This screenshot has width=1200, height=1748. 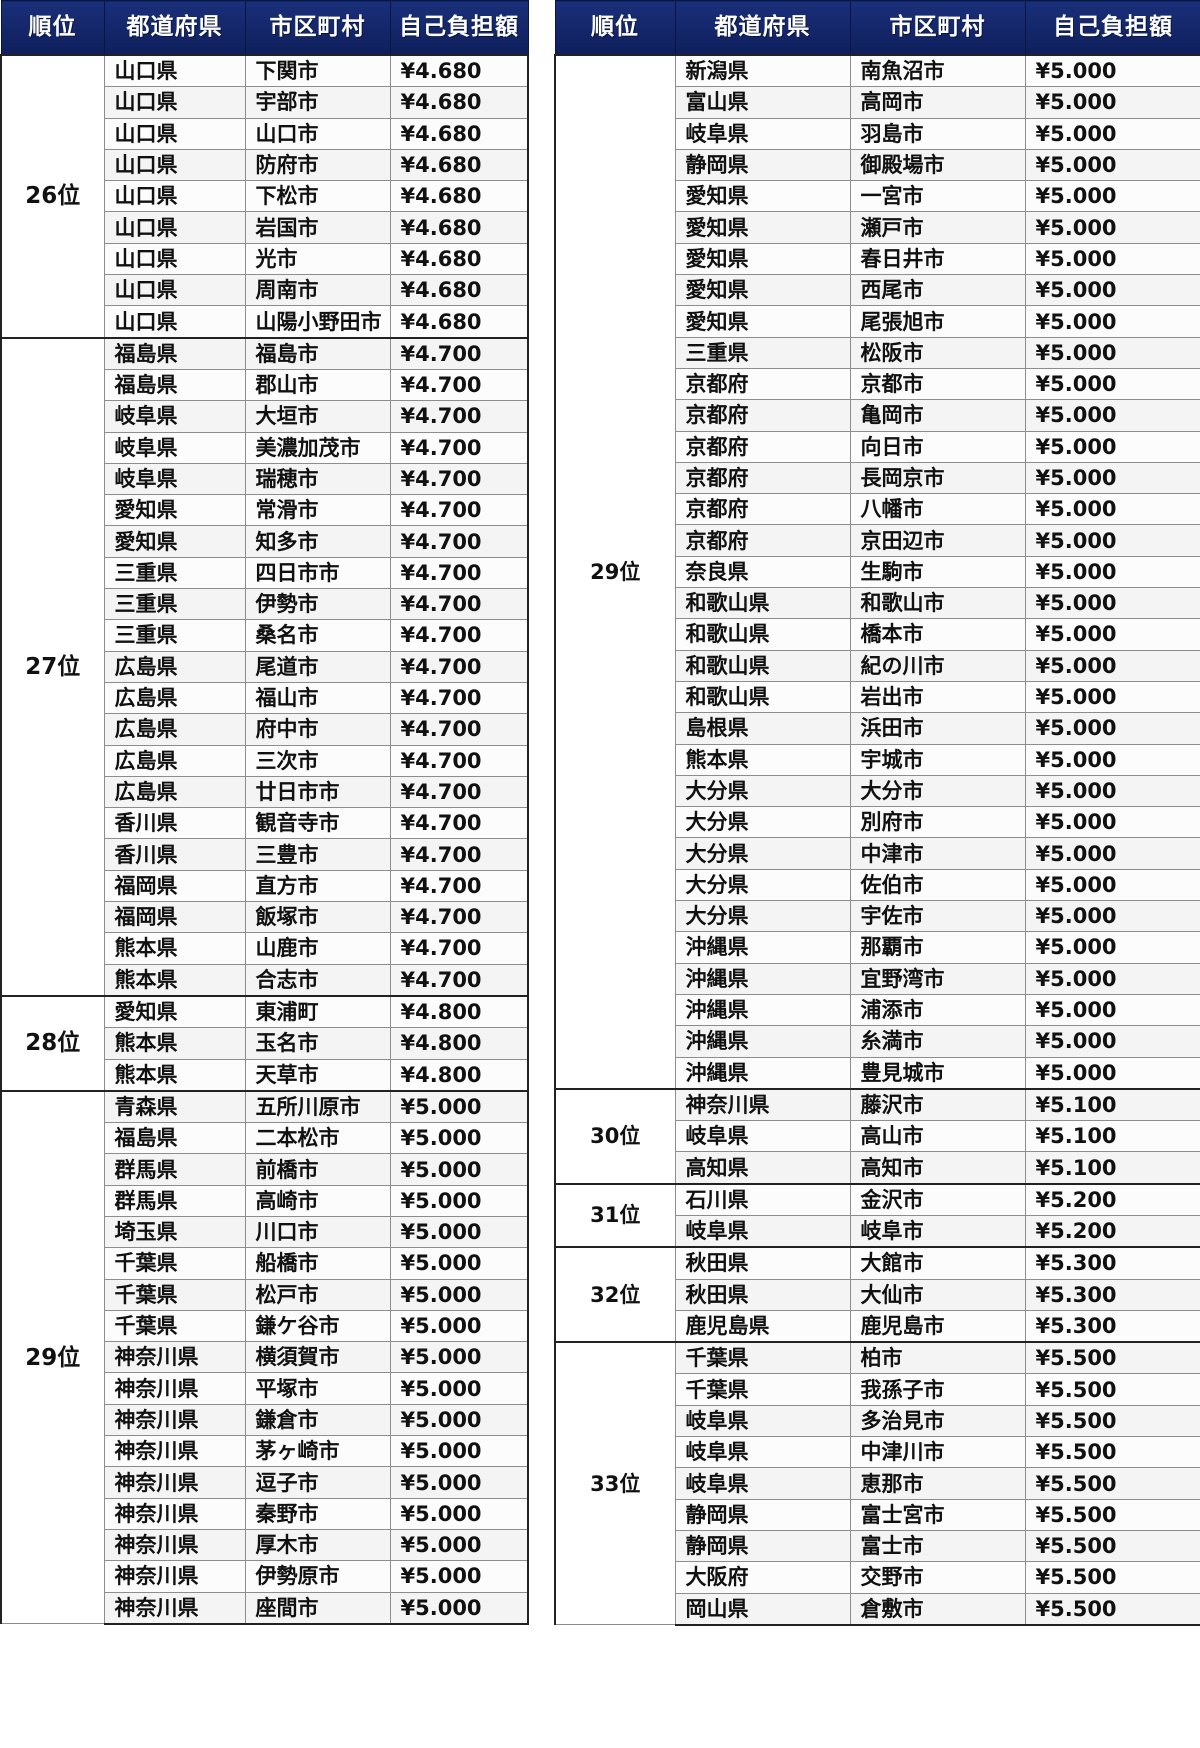 What do you see at coordinates (265, 1169) in the screenshot?
I see `table-row: 群馬県 前橋市 ¥5.000` at bounding box center [265, 1169].